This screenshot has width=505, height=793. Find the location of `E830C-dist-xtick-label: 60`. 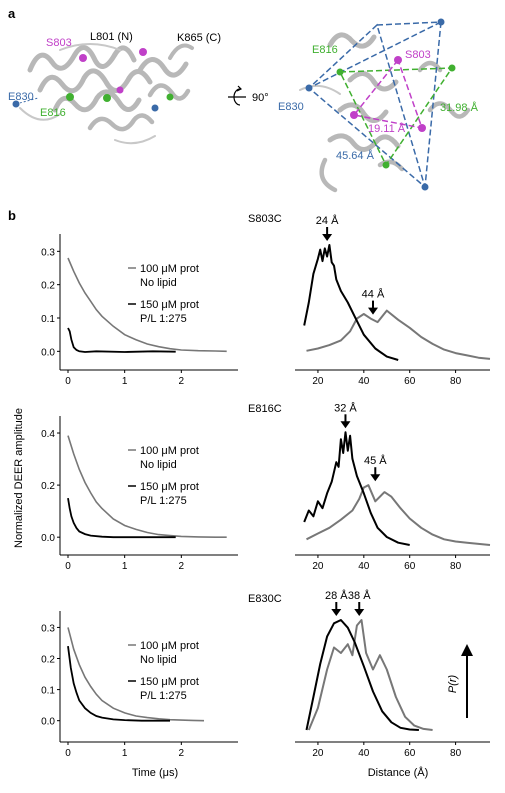

E830C-dist-xtick-label: 60 is located at coordinates (410, 753).